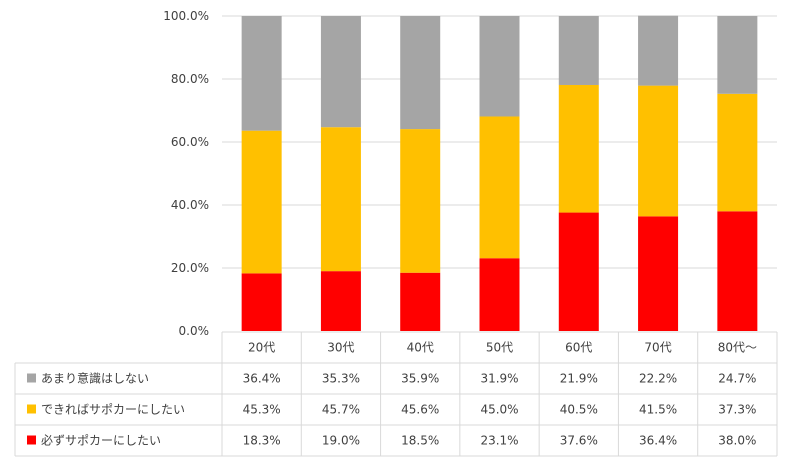 This screenshot has width=787, height=459. What do you see at coordinates (499, 441) in the screenshot?
I see `data-label: 23.1%` at bounding box center [499, 441].